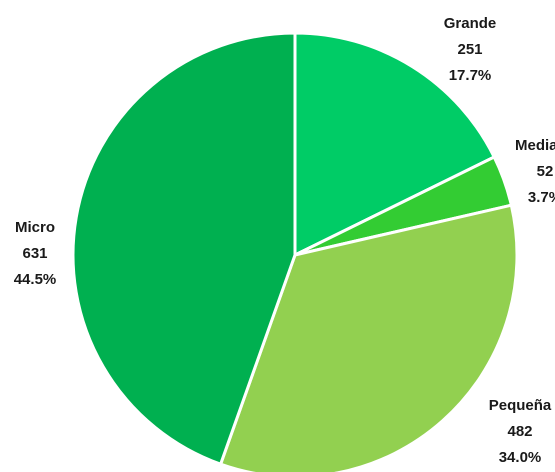 This screenshot has height=472, width=555. What do you see at coordinates (520, 405) in the screenshot?
I see `data-label-category-pequena: Pequeña` at bounding box center [520, 405].